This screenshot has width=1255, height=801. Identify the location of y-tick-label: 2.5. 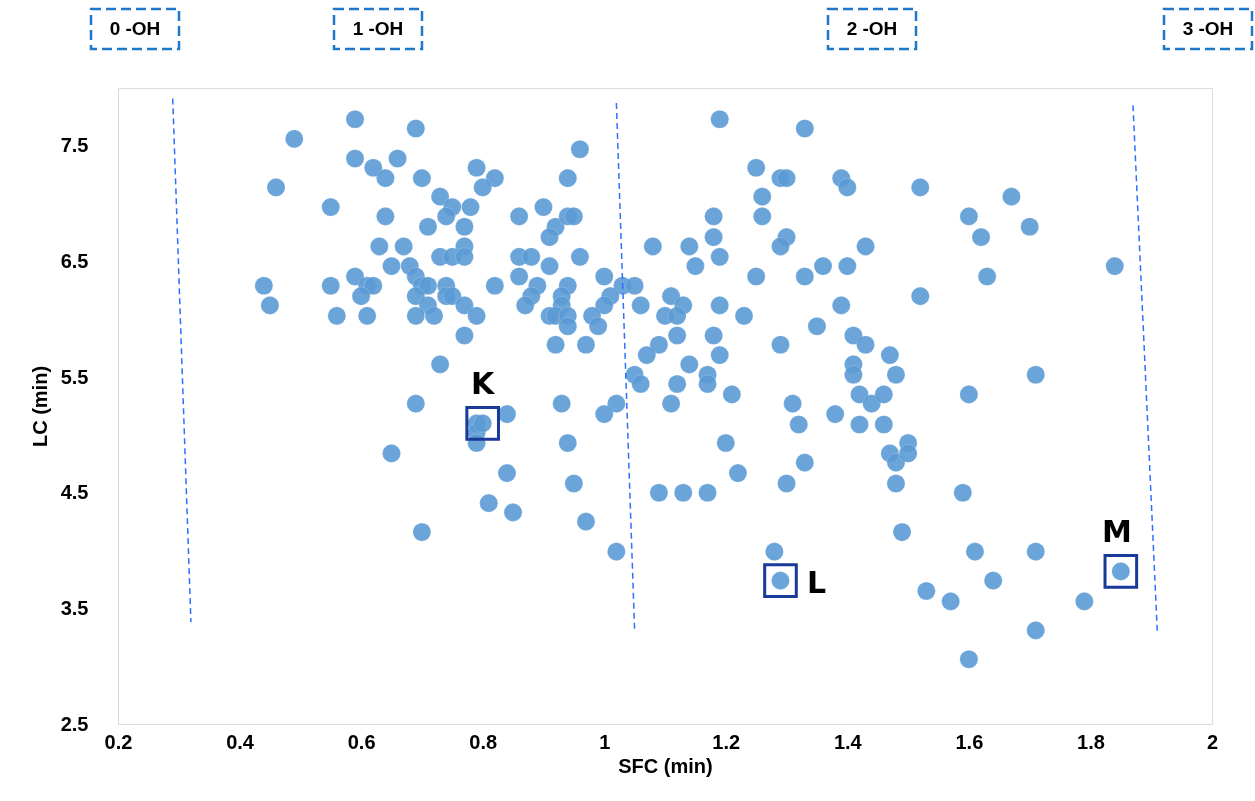
(74, 723).